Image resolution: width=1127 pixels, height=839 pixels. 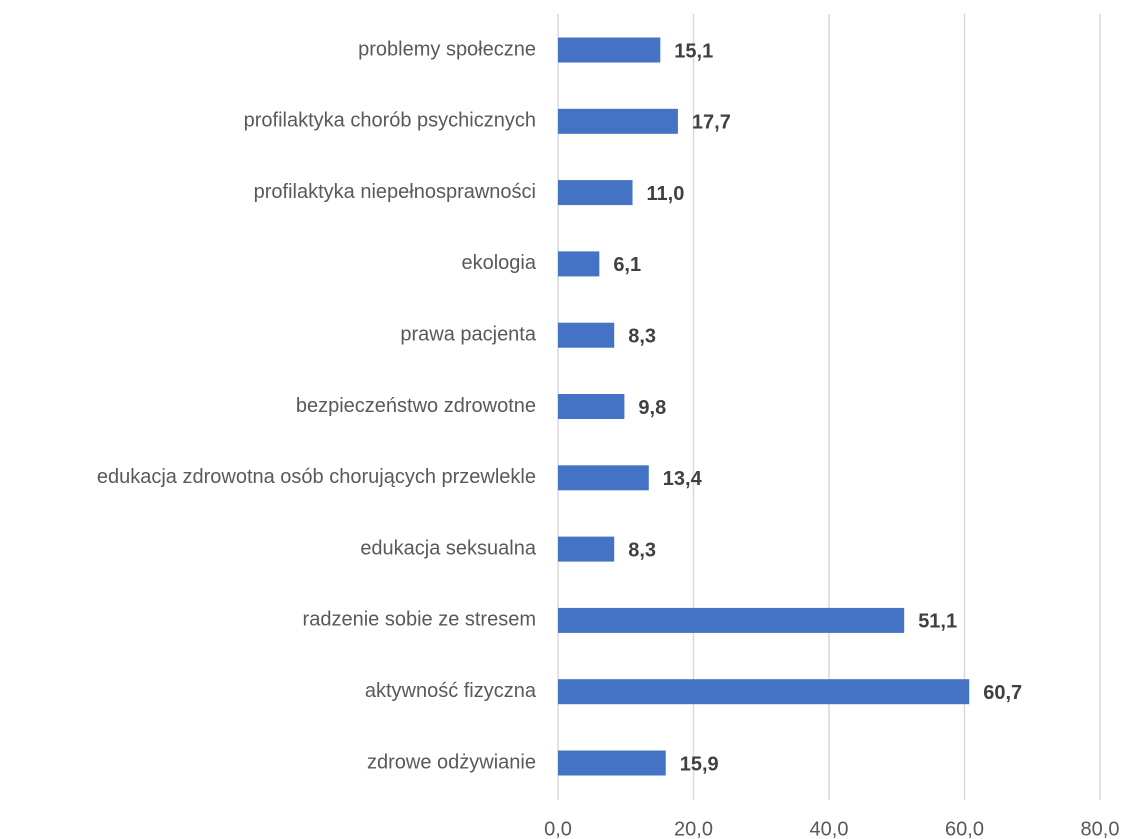 I want to click on y-tick-label: radzenie sobie ze stresem, so click(x=419, y=620).